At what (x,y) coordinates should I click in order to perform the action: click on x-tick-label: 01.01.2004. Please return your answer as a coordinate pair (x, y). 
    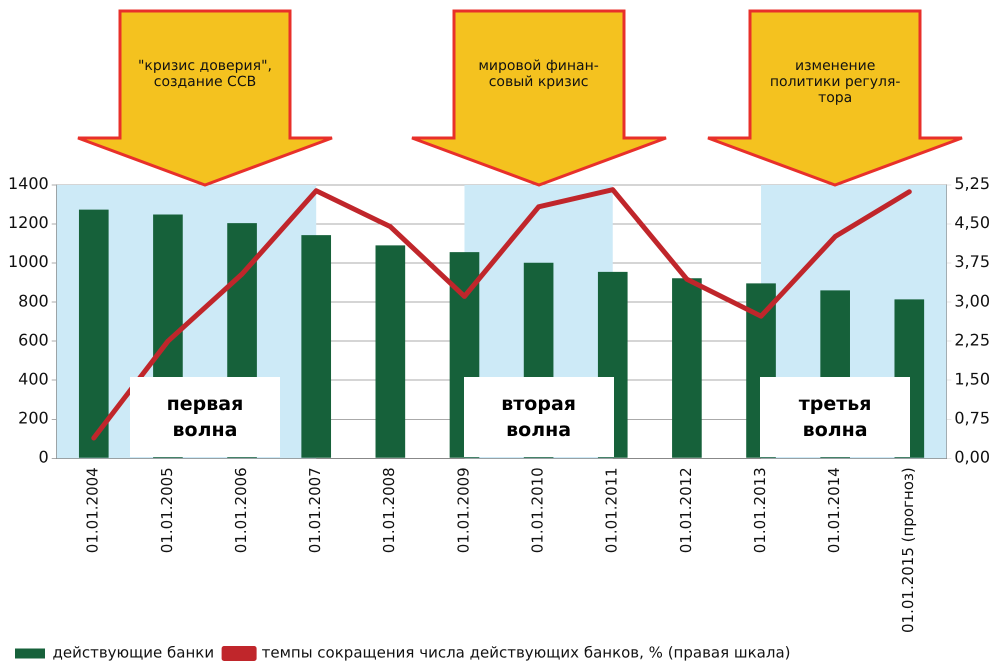
    Looking at the image, I should click on (93, 510).